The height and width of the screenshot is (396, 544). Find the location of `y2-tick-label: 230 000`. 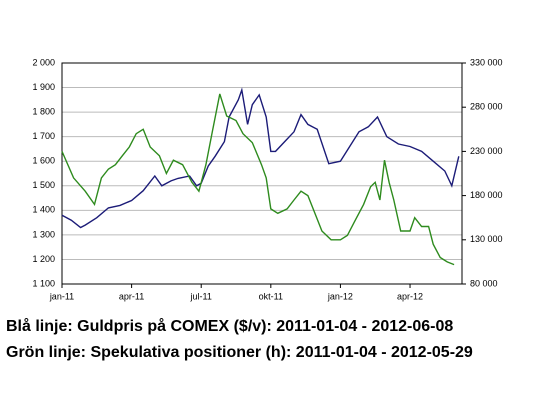

y2-tick-label: 230 000 is located at coordinates (486, 151).